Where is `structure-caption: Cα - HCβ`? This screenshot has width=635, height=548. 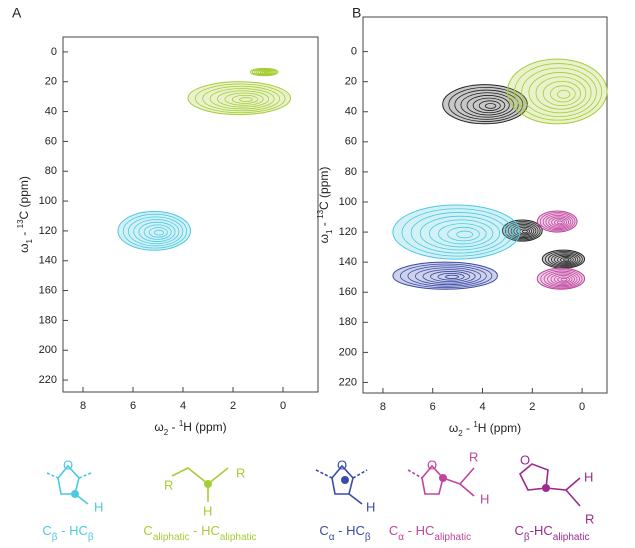 structure-caption: Cα - HCβ is located at coordinates (345, 533).